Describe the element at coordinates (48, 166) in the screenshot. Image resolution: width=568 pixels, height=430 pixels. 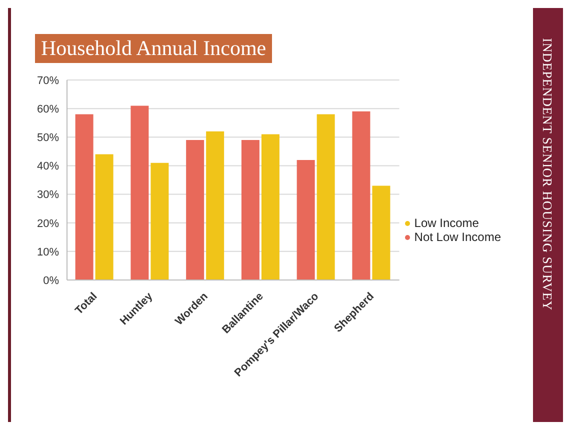
I see `y-tick-label: 40%` at that location.